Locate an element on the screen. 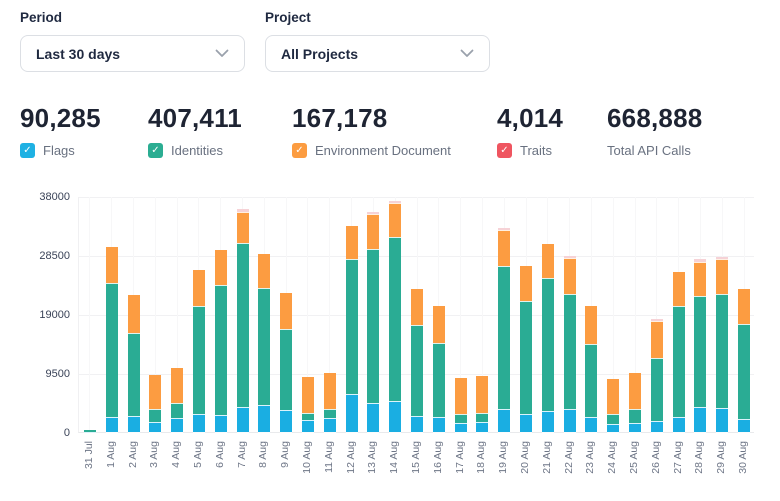  bar-23-aug is located at coordinates (591, 314).